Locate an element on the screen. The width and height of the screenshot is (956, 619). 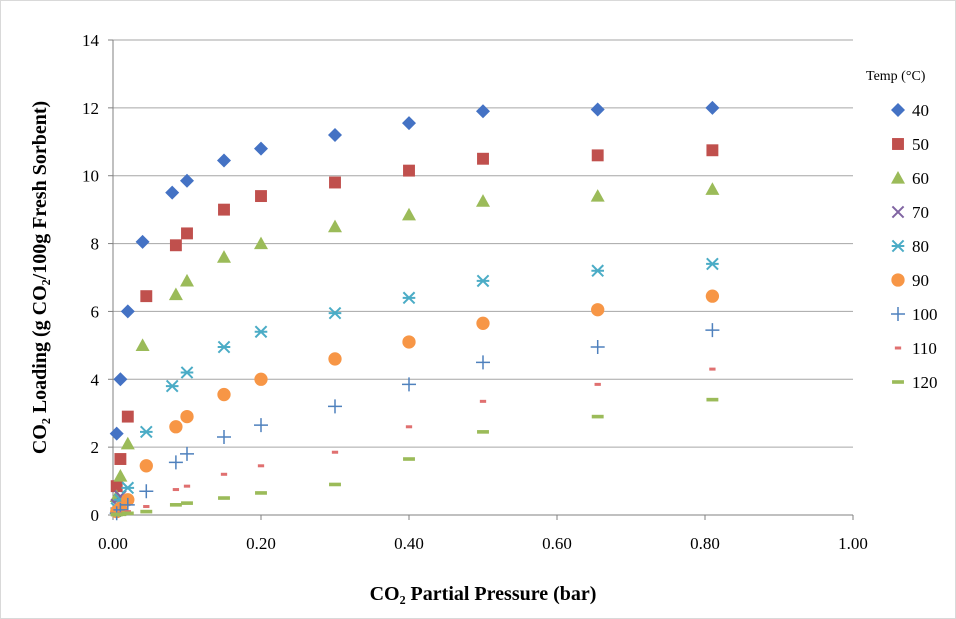
legend-item-70: 70 is located at coordinates (910, 212).